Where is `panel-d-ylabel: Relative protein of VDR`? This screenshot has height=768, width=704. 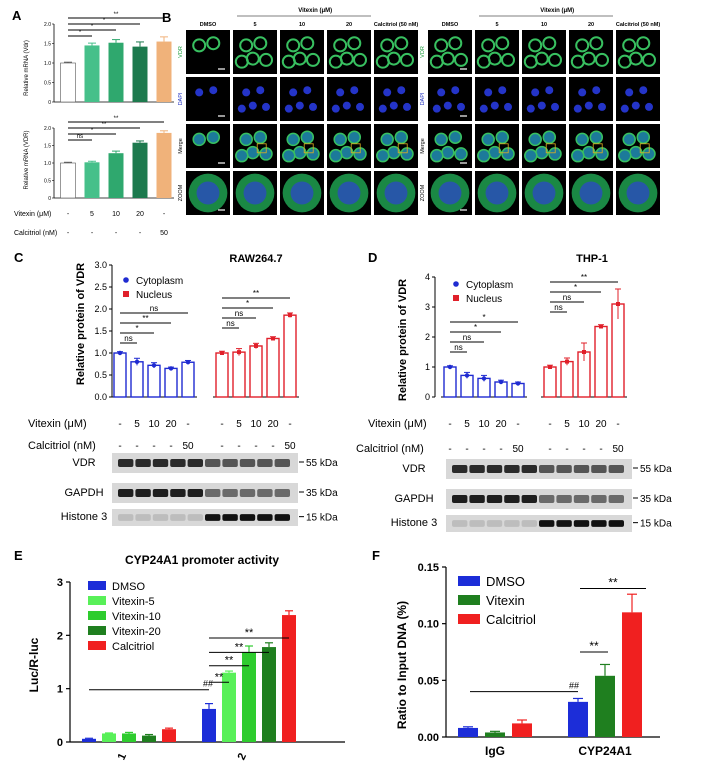 panel-d-ylabel: Relative protein of VDR is located at coordinates (403, 340).